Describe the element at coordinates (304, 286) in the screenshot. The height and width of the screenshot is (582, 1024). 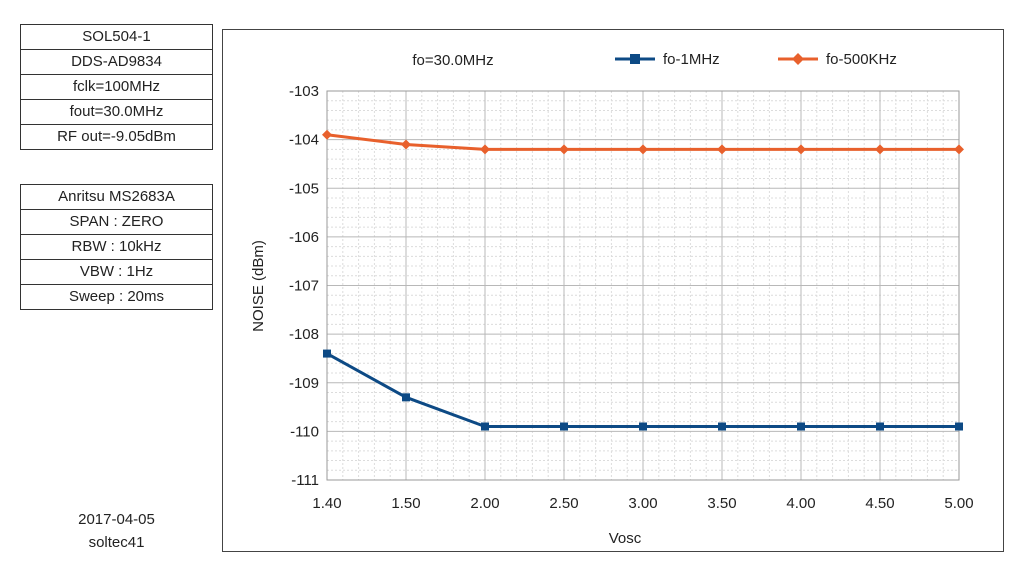
I see `y-tick-label: -107` at that location.